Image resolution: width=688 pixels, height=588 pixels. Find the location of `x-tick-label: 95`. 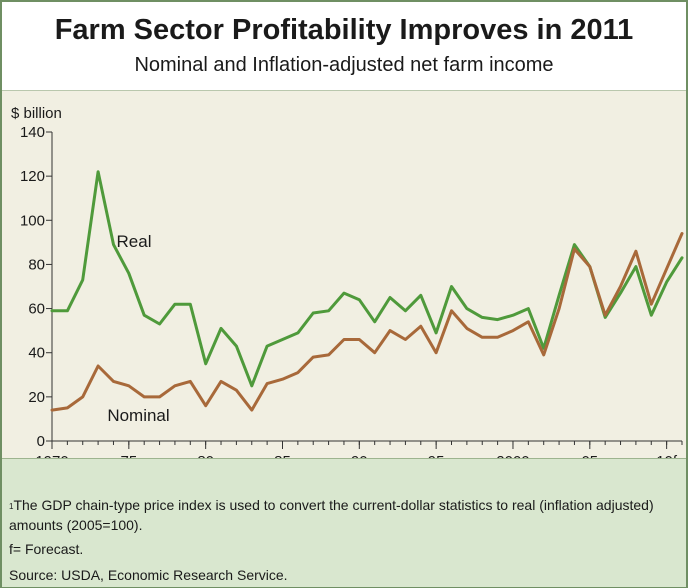

x-tick-label: 95 is located at coordinates (436, 455).